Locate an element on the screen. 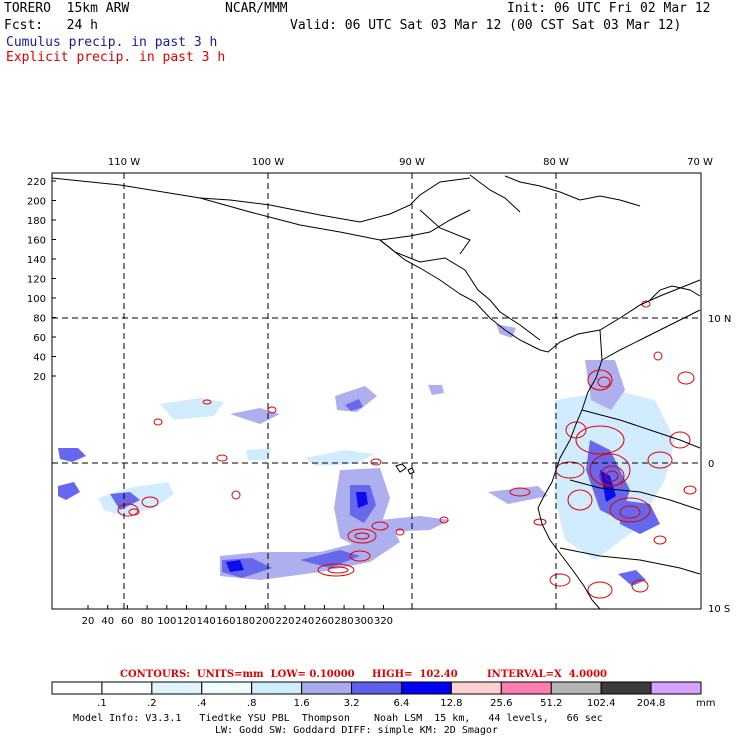 The image size is (740, 740). longitude-label: 110 W is located at coordinates (124, 162).